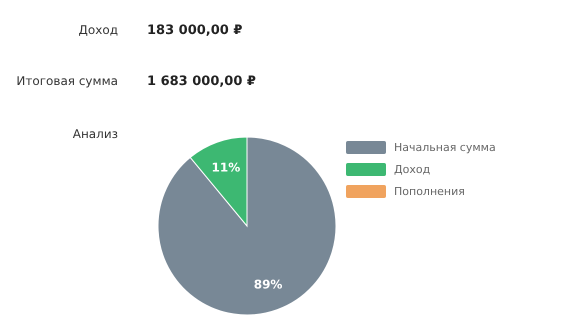 The image size is (569, 335). I want to click on text: Доход, so click(98, 30).